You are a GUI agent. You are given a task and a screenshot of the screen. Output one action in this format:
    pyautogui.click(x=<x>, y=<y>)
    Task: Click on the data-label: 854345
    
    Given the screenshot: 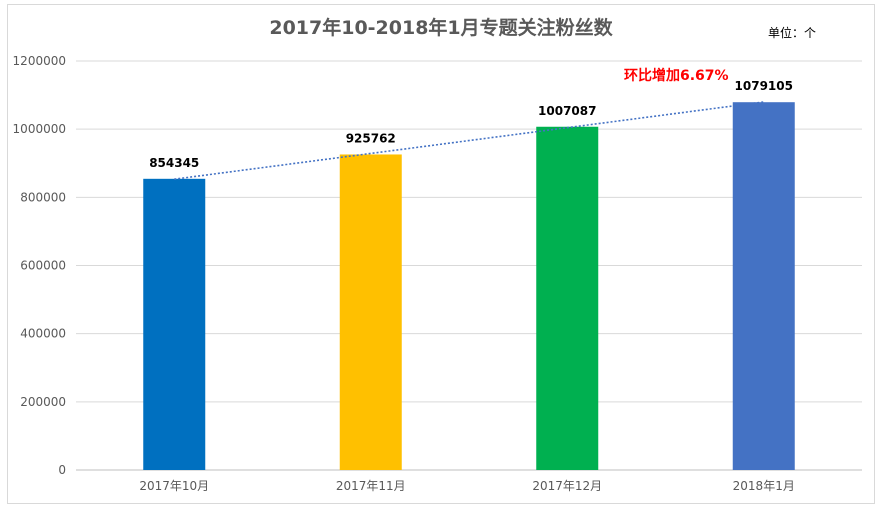 What is the action you would take?
    pyautogui.click(x=174, y=163)
    